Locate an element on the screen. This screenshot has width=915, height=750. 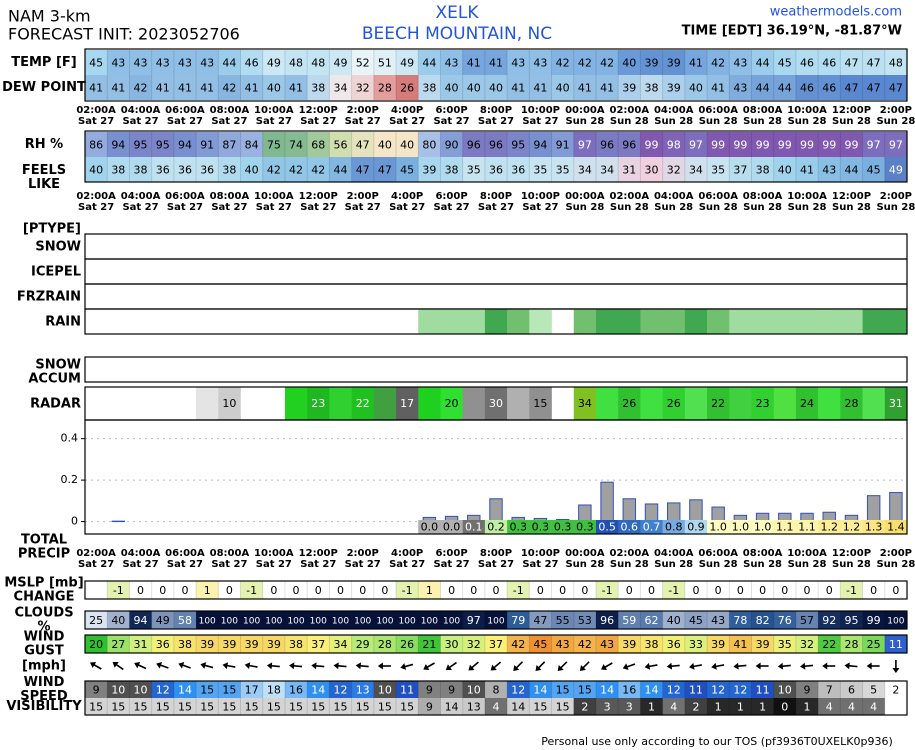
time-label: 06:00A is located at coordinates (185, 553).